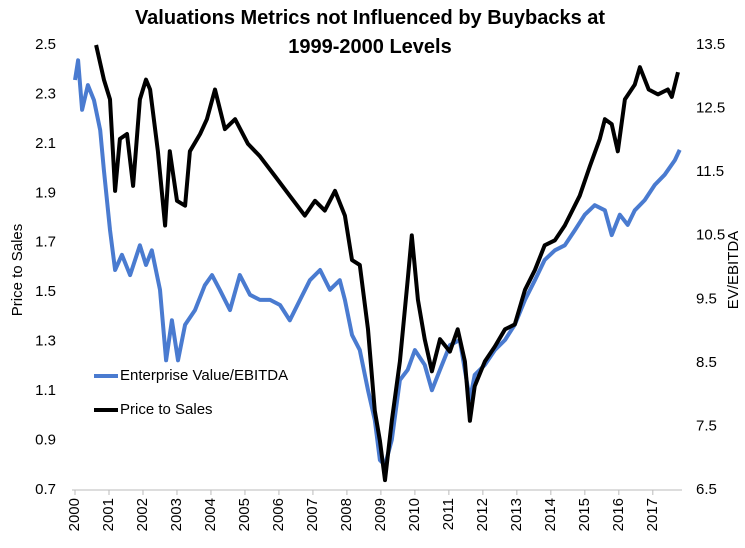 This screenshot has height=548, width=745. I want to click on x-tick-label: 2005, so click(244, 514).